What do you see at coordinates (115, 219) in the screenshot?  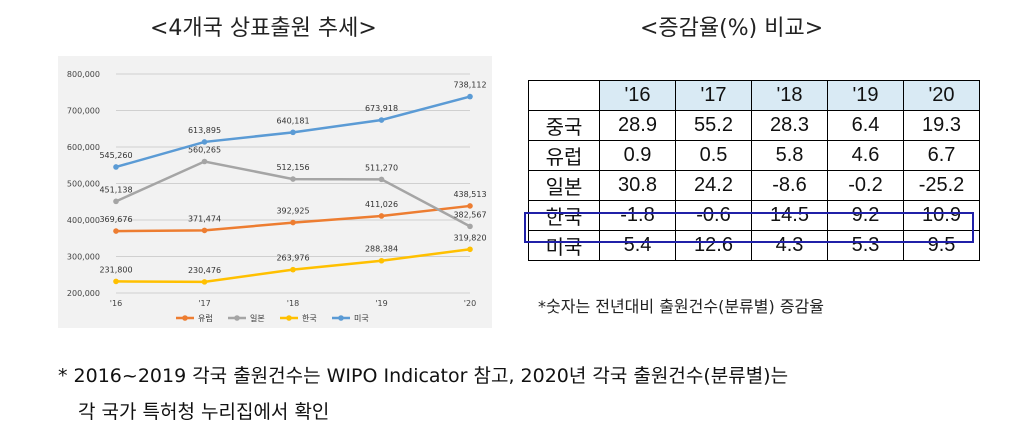 I see `data-label: 369,676` at bounding box center [115, 219].